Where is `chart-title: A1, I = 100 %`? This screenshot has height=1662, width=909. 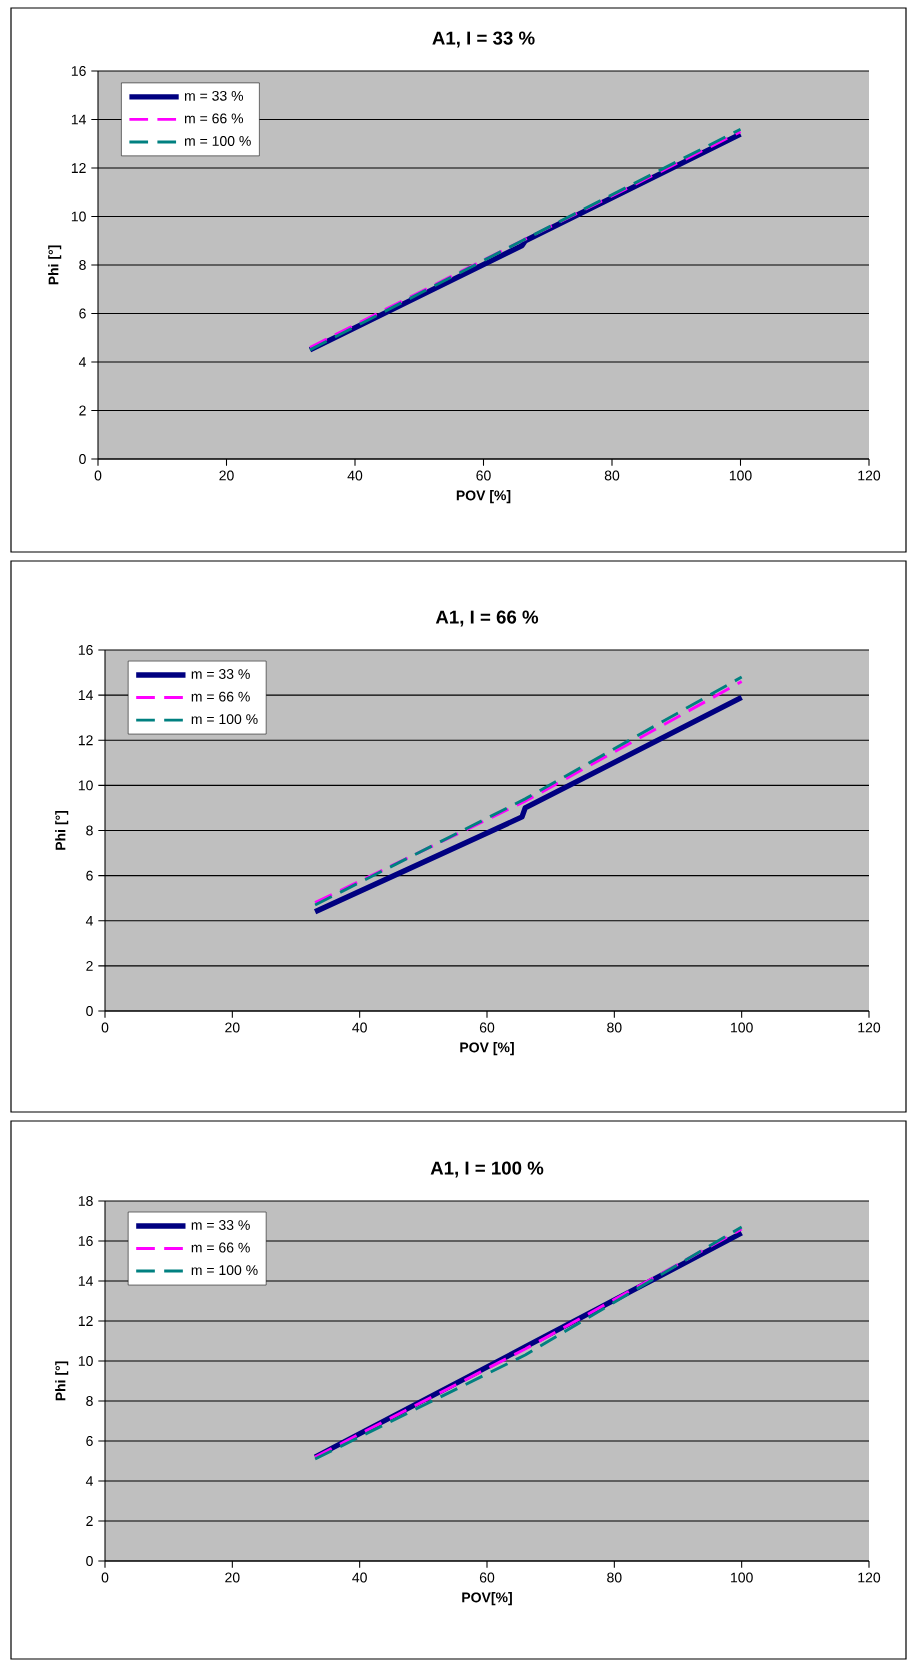
chart-title: A1, I = 100 % is located at coordinates (487, 1169).